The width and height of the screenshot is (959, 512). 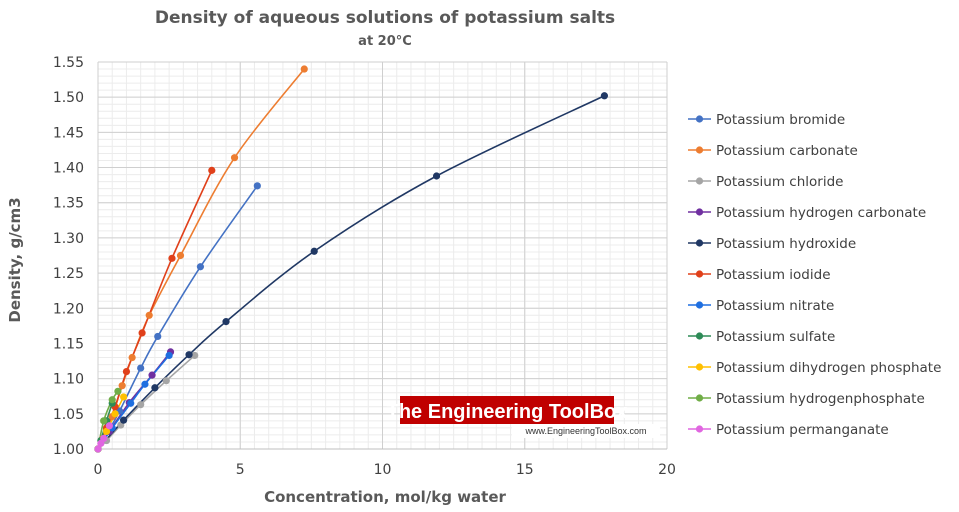 What do you see at coordinates (802, 430) in the screenshot?
I see `legend-label: Potassium permanganate` at bounding box center [802, 430].